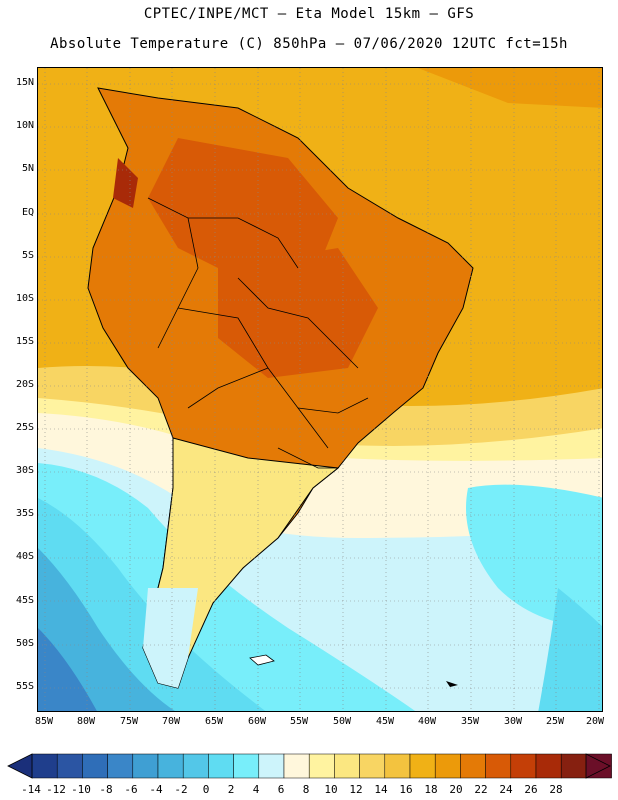  Describe the element at coordinates (534, 556) in the screenshot. I see `temp-band-eastern-cyan` at that location.